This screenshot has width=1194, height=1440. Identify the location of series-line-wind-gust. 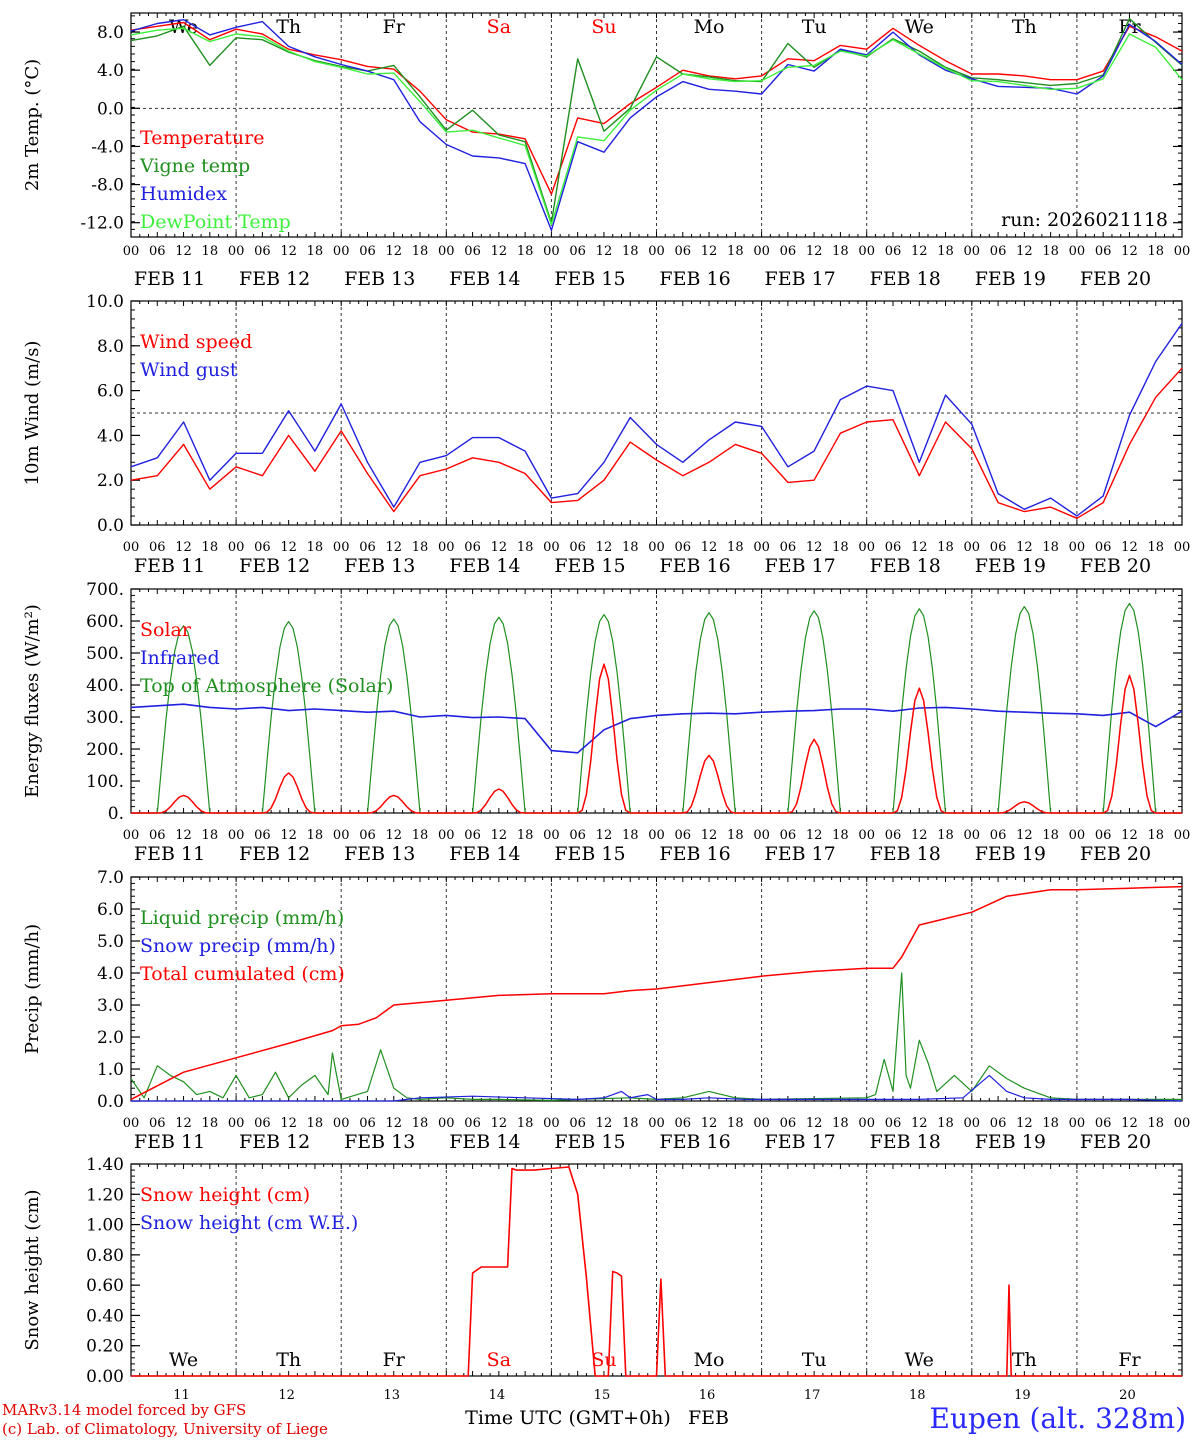
(656, 420).